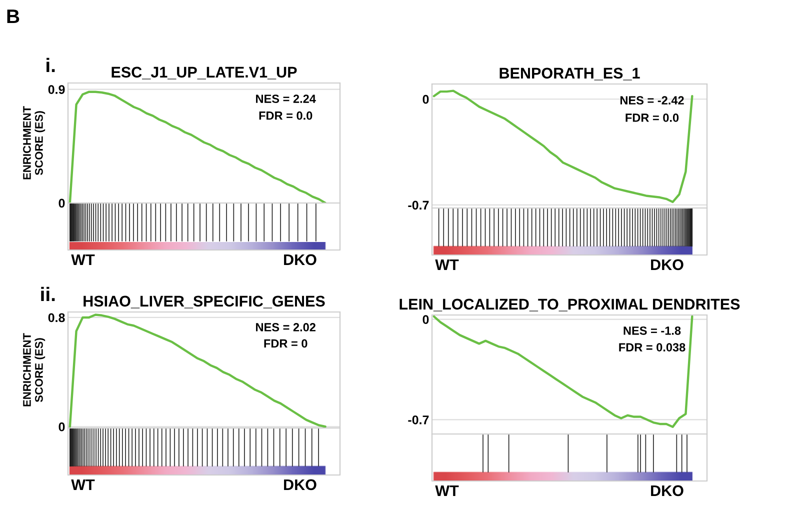  What do you see at coordinates (13, 17) in the screenshot?
I see `text: B` at bounding box center [13, 17].